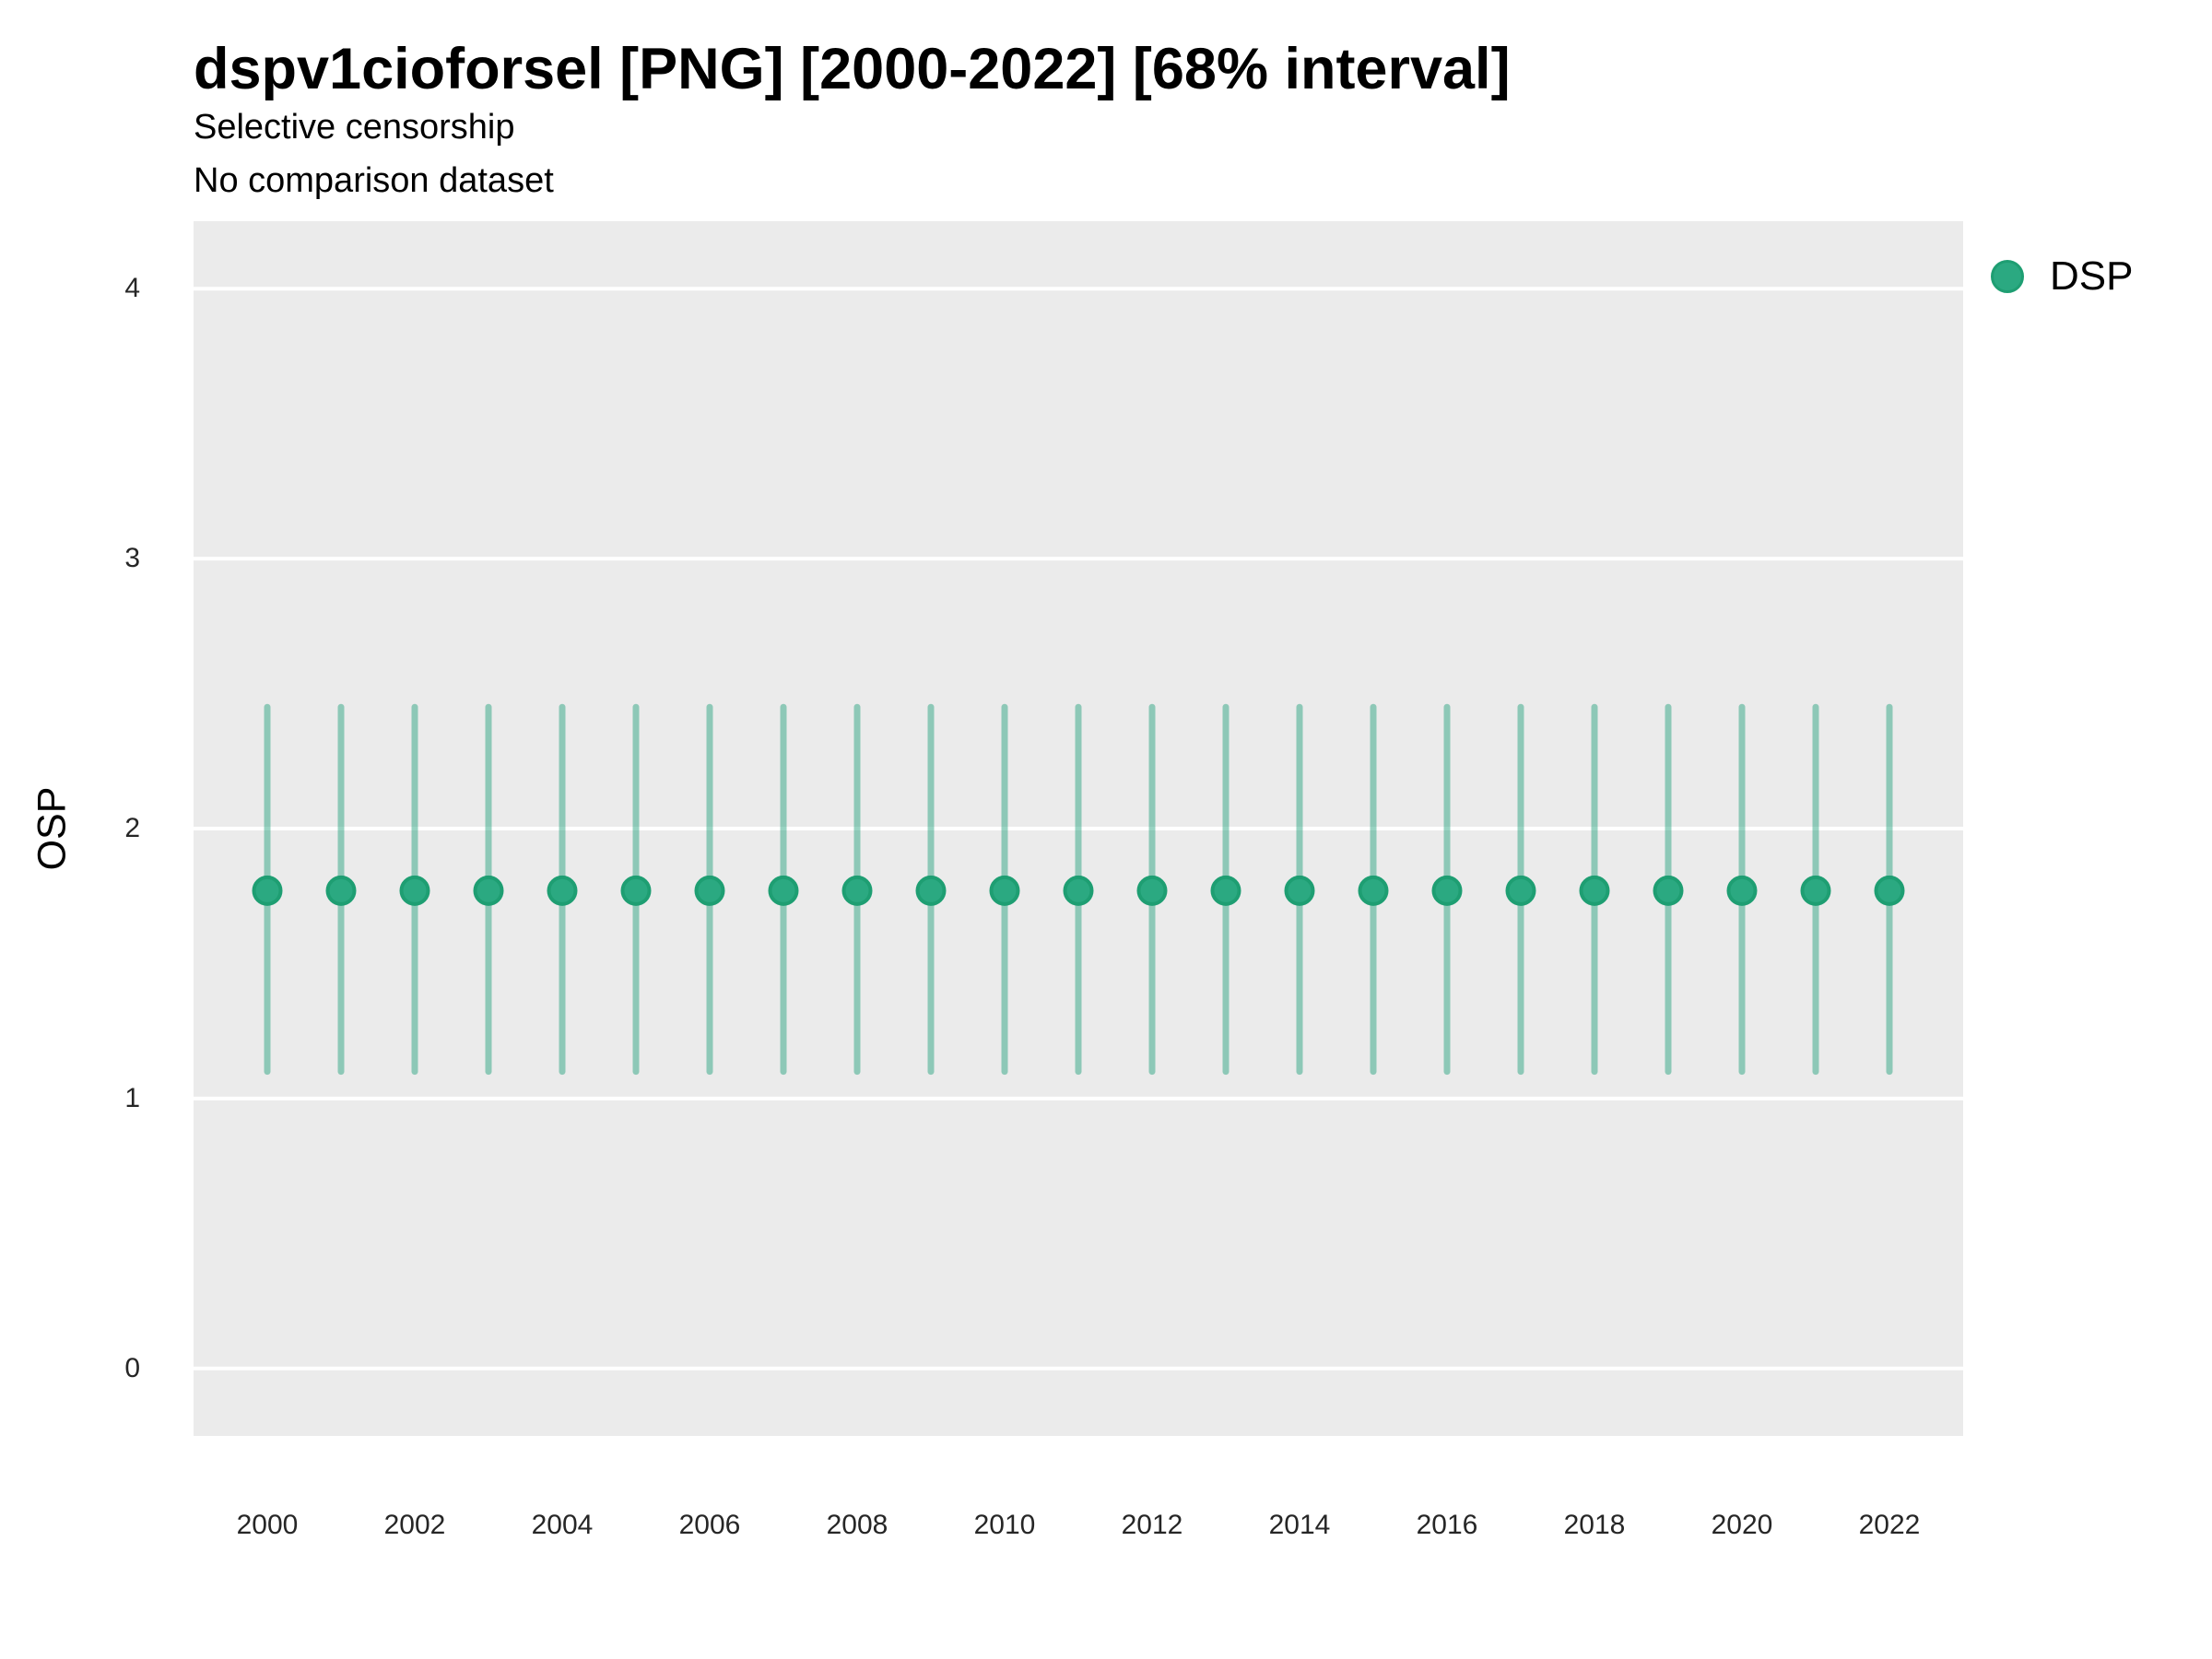  I want to click on data-point-2022, so click(1889, 890).